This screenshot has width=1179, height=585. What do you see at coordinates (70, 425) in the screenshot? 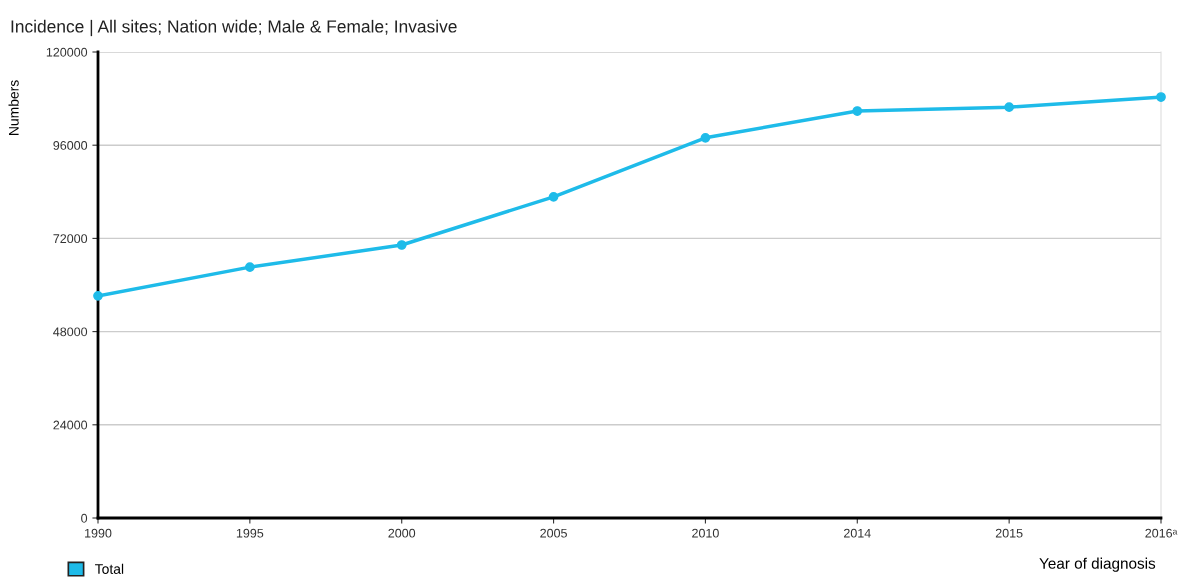
I see `y-tick-label: 24000` at bounding box center [70, 425].